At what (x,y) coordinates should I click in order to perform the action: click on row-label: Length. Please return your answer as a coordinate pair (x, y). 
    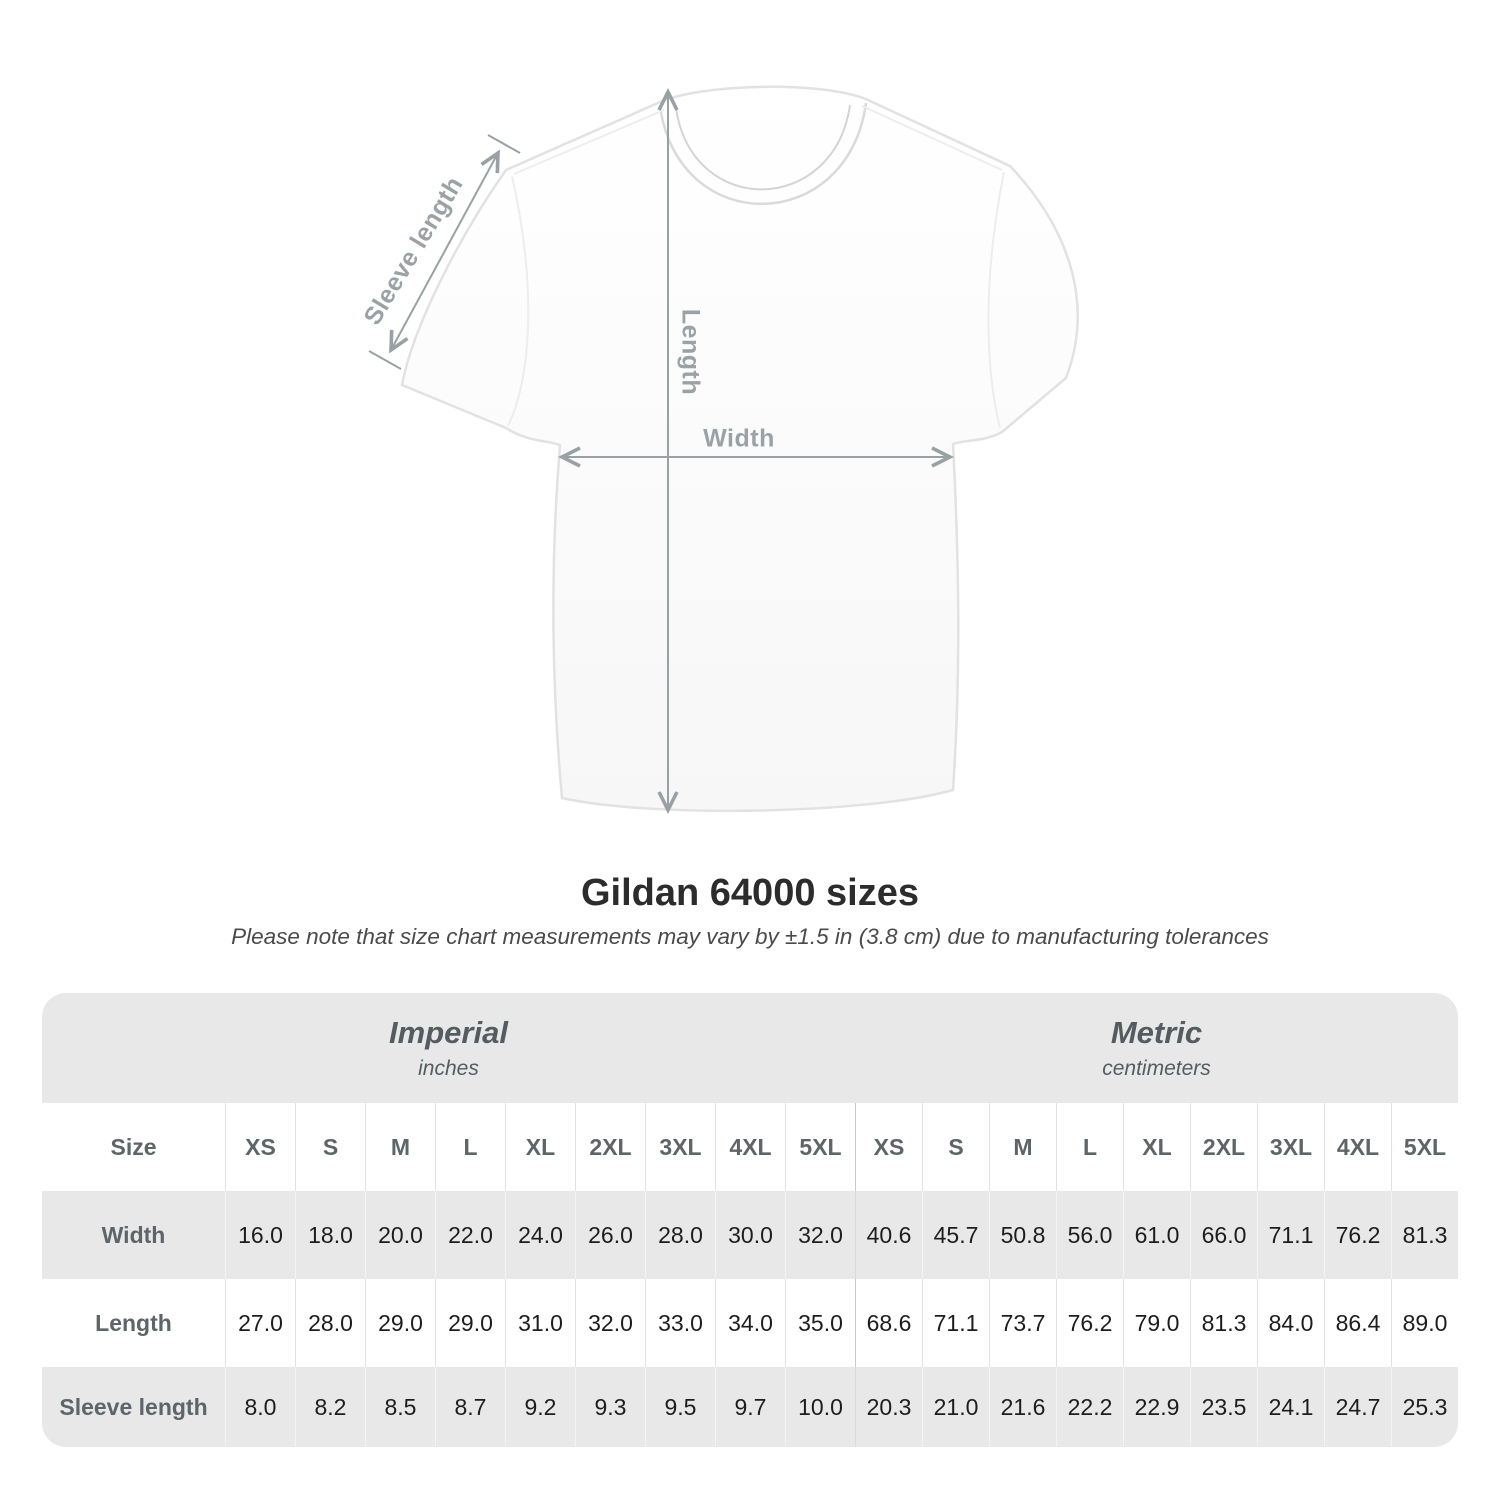
    Looking at the image, I should click on (133, 1322).